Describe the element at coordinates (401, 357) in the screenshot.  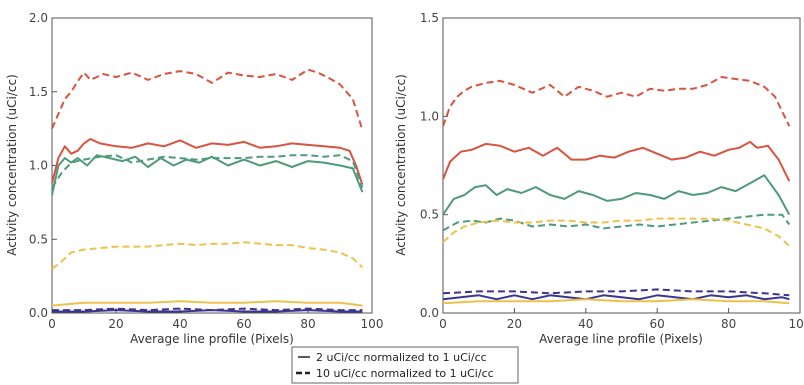
I see `legend-entry-2uci: 2 uCi/cc normalized to 1 uCi/cc` at that location.